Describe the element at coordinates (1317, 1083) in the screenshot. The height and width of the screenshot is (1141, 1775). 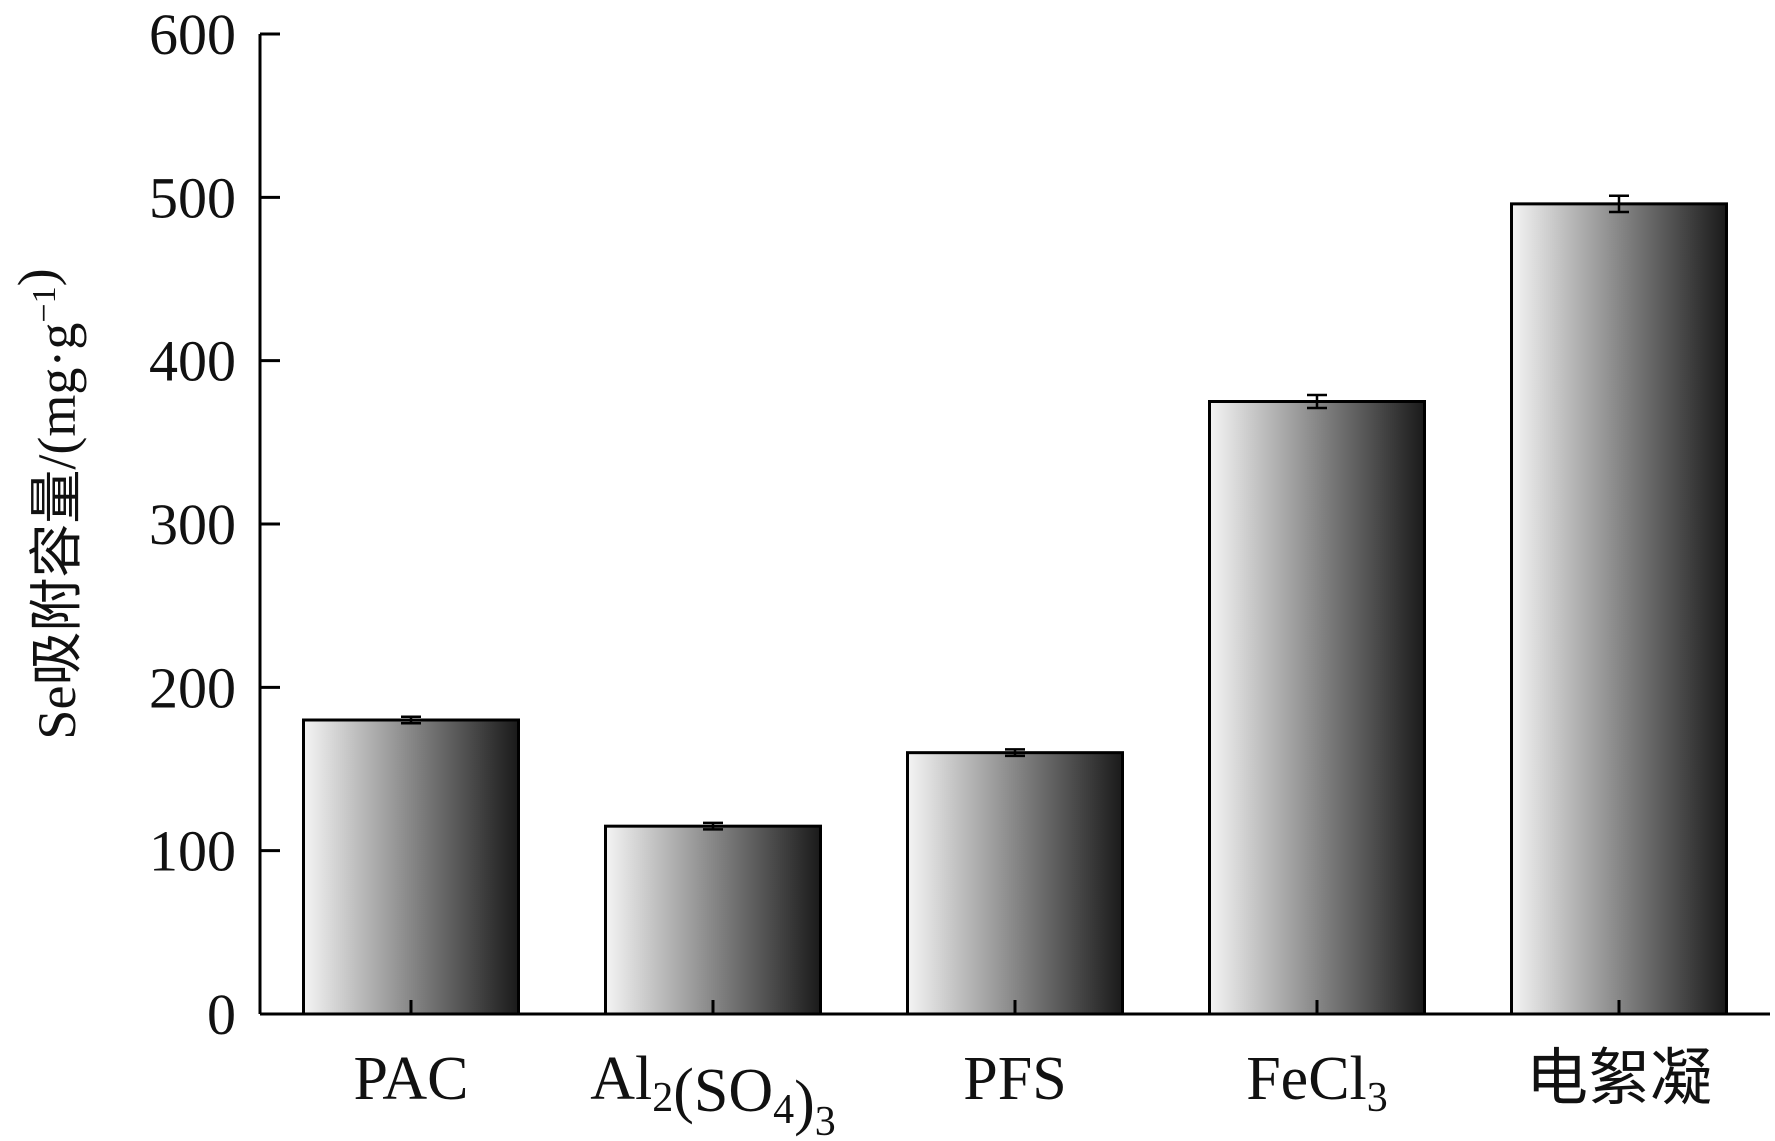
I see `x-tick-label-fecl3-3: FeCl3` at that location.